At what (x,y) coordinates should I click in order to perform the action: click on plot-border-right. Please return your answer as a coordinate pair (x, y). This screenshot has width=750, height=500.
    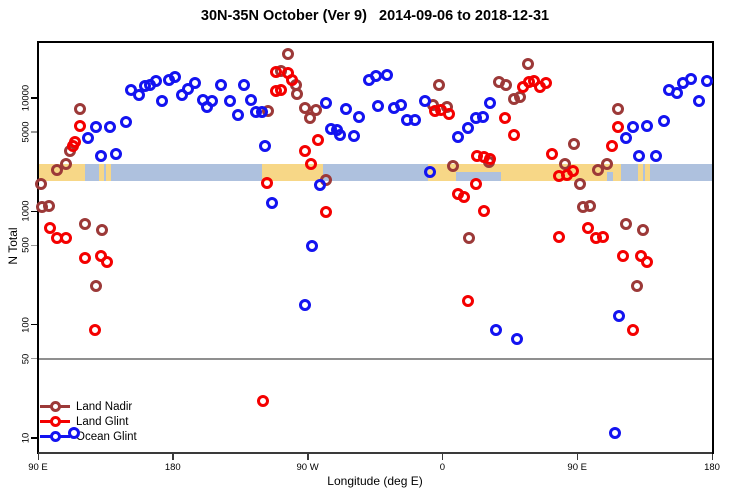
    Looking at the image, I should click on (713, 247).